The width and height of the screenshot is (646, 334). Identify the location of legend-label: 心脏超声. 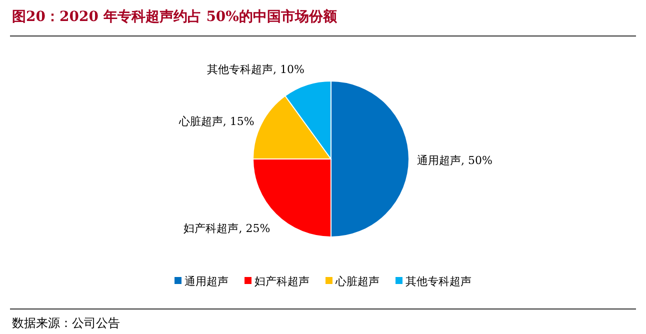
(357, 281).